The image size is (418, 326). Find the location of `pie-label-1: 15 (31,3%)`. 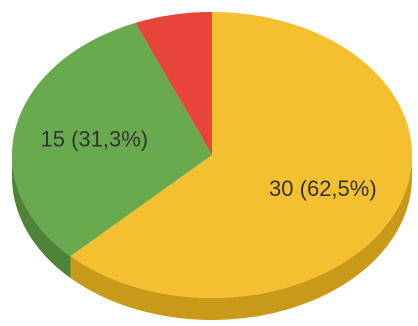

pie-label-1: 15 (31,3%) is located at coordinates (94, 138).